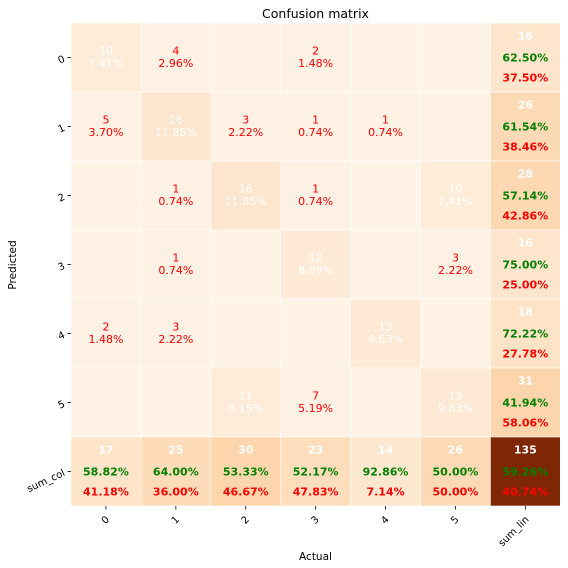 The image size is (568, 568). I want to click on col-sum-error-label: 47.83%, so click(316, 492).